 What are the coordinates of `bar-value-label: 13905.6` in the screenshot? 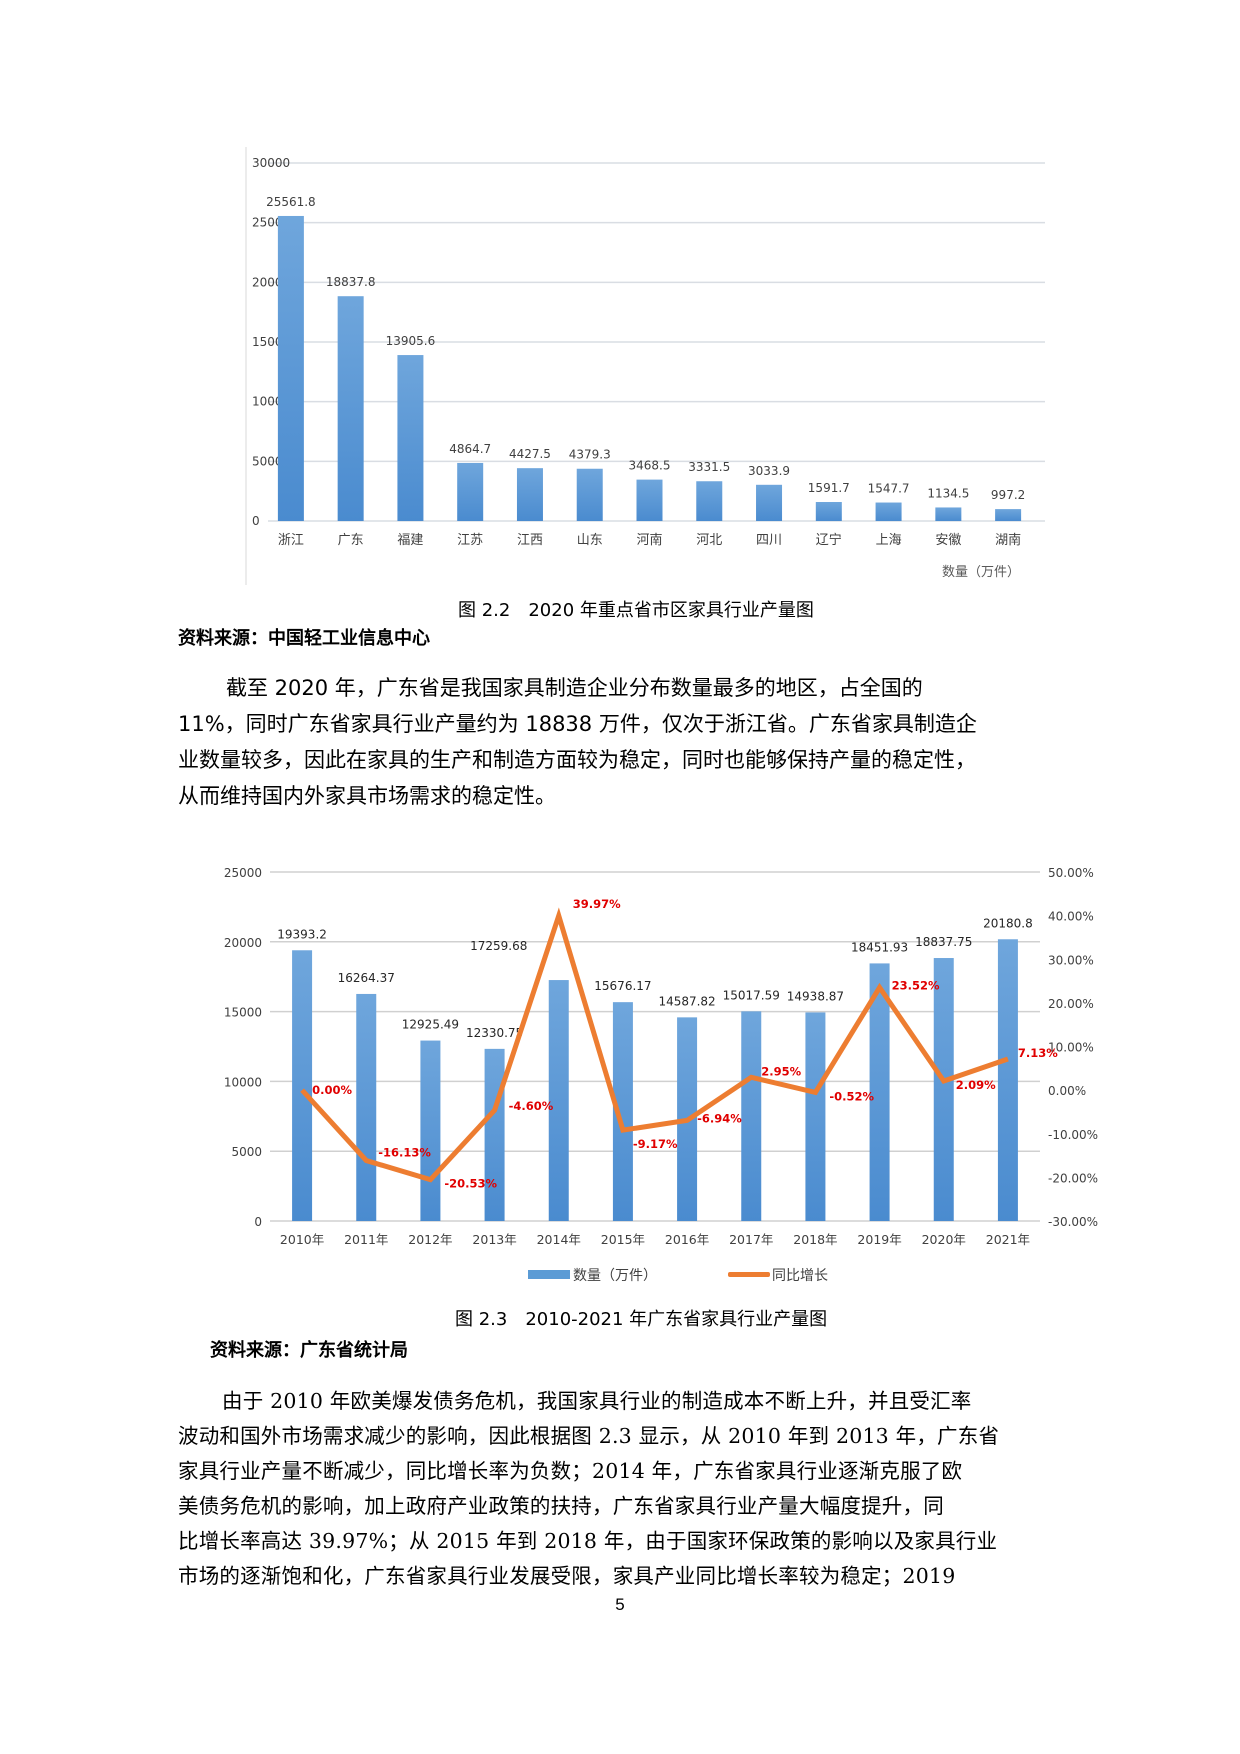 It's located at (411, 341).